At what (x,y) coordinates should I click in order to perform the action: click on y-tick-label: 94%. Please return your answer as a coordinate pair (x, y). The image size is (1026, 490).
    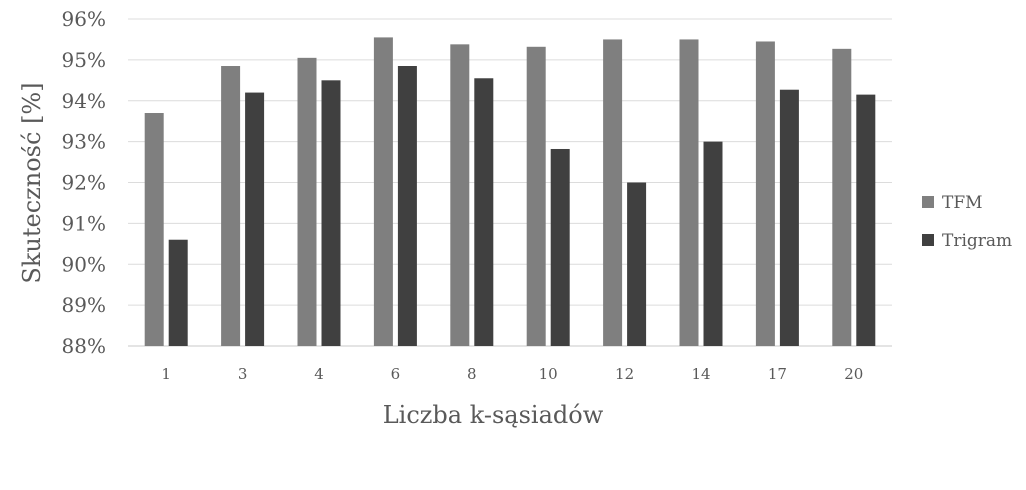
    Looking at the image, I should click on (84, 101).